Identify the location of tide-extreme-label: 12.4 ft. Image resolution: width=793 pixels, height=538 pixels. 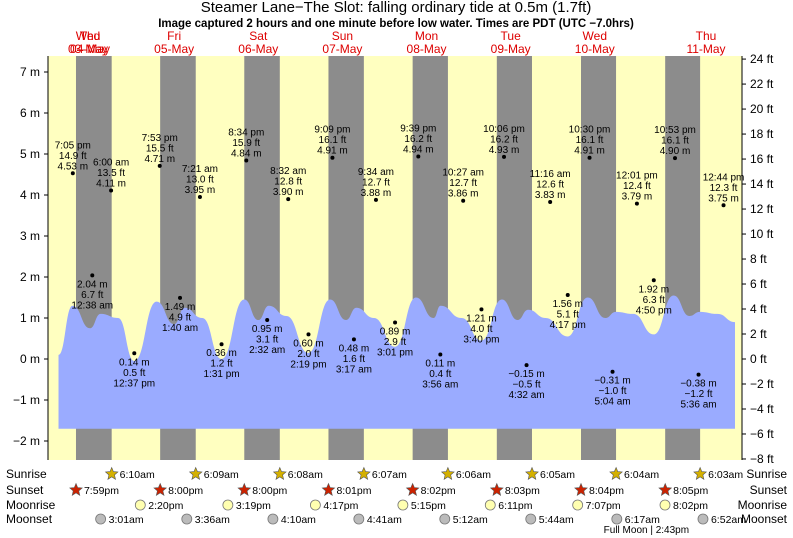
(637, 186).